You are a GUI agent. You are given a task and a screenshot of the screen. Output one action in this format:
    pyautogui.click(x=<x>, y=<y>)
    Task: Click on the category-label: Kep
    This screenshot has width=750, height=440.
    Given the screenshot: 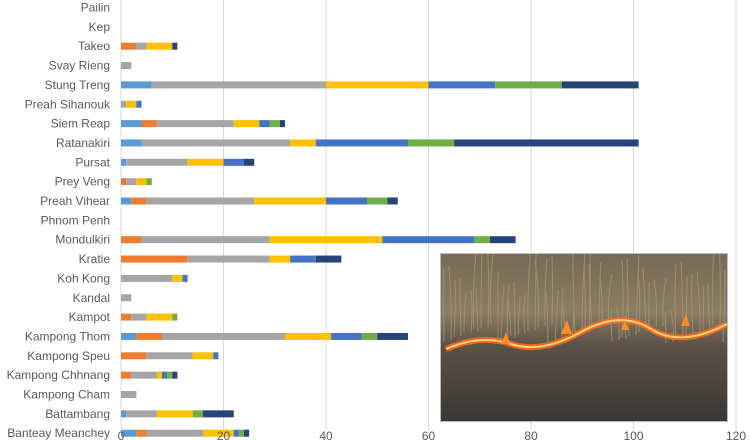 What is the action you would take?
    pyautogui.click(x=100, y=27)
    